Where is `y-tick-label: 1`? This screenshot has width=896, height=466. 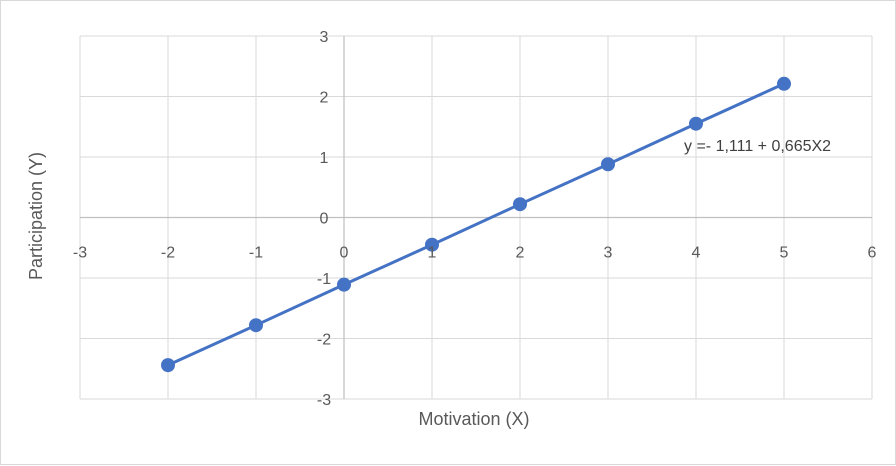 y-tick-label: 1 is located at coordinates (324, 158).